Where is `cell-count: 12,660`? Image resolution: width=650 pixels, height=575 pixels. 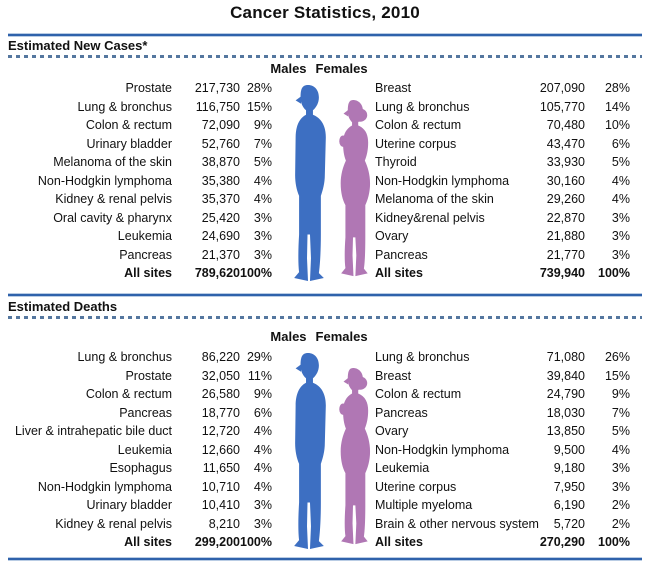
cell-count: 12,660 is located at coordinates (220, 449).